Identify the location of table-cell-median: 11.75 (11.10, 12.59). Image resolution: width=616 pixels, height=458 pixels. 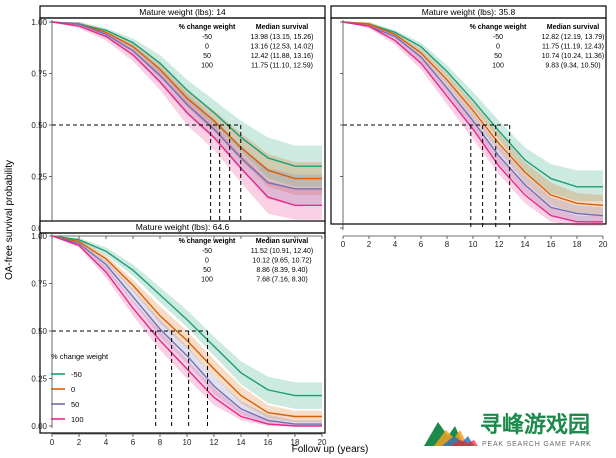
(282, 66).